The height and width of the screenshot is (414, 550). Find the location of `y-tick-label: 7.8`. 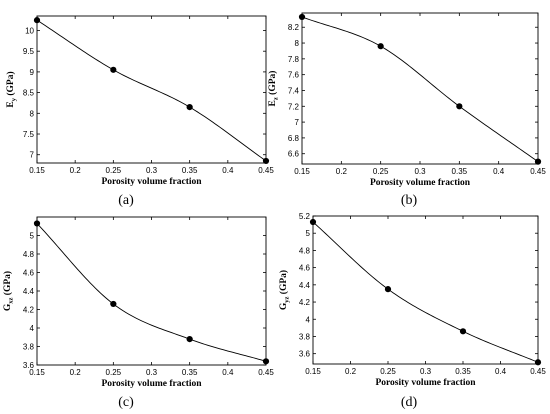

y-tick-label: 7.8 is located at coordinates (294, 59).